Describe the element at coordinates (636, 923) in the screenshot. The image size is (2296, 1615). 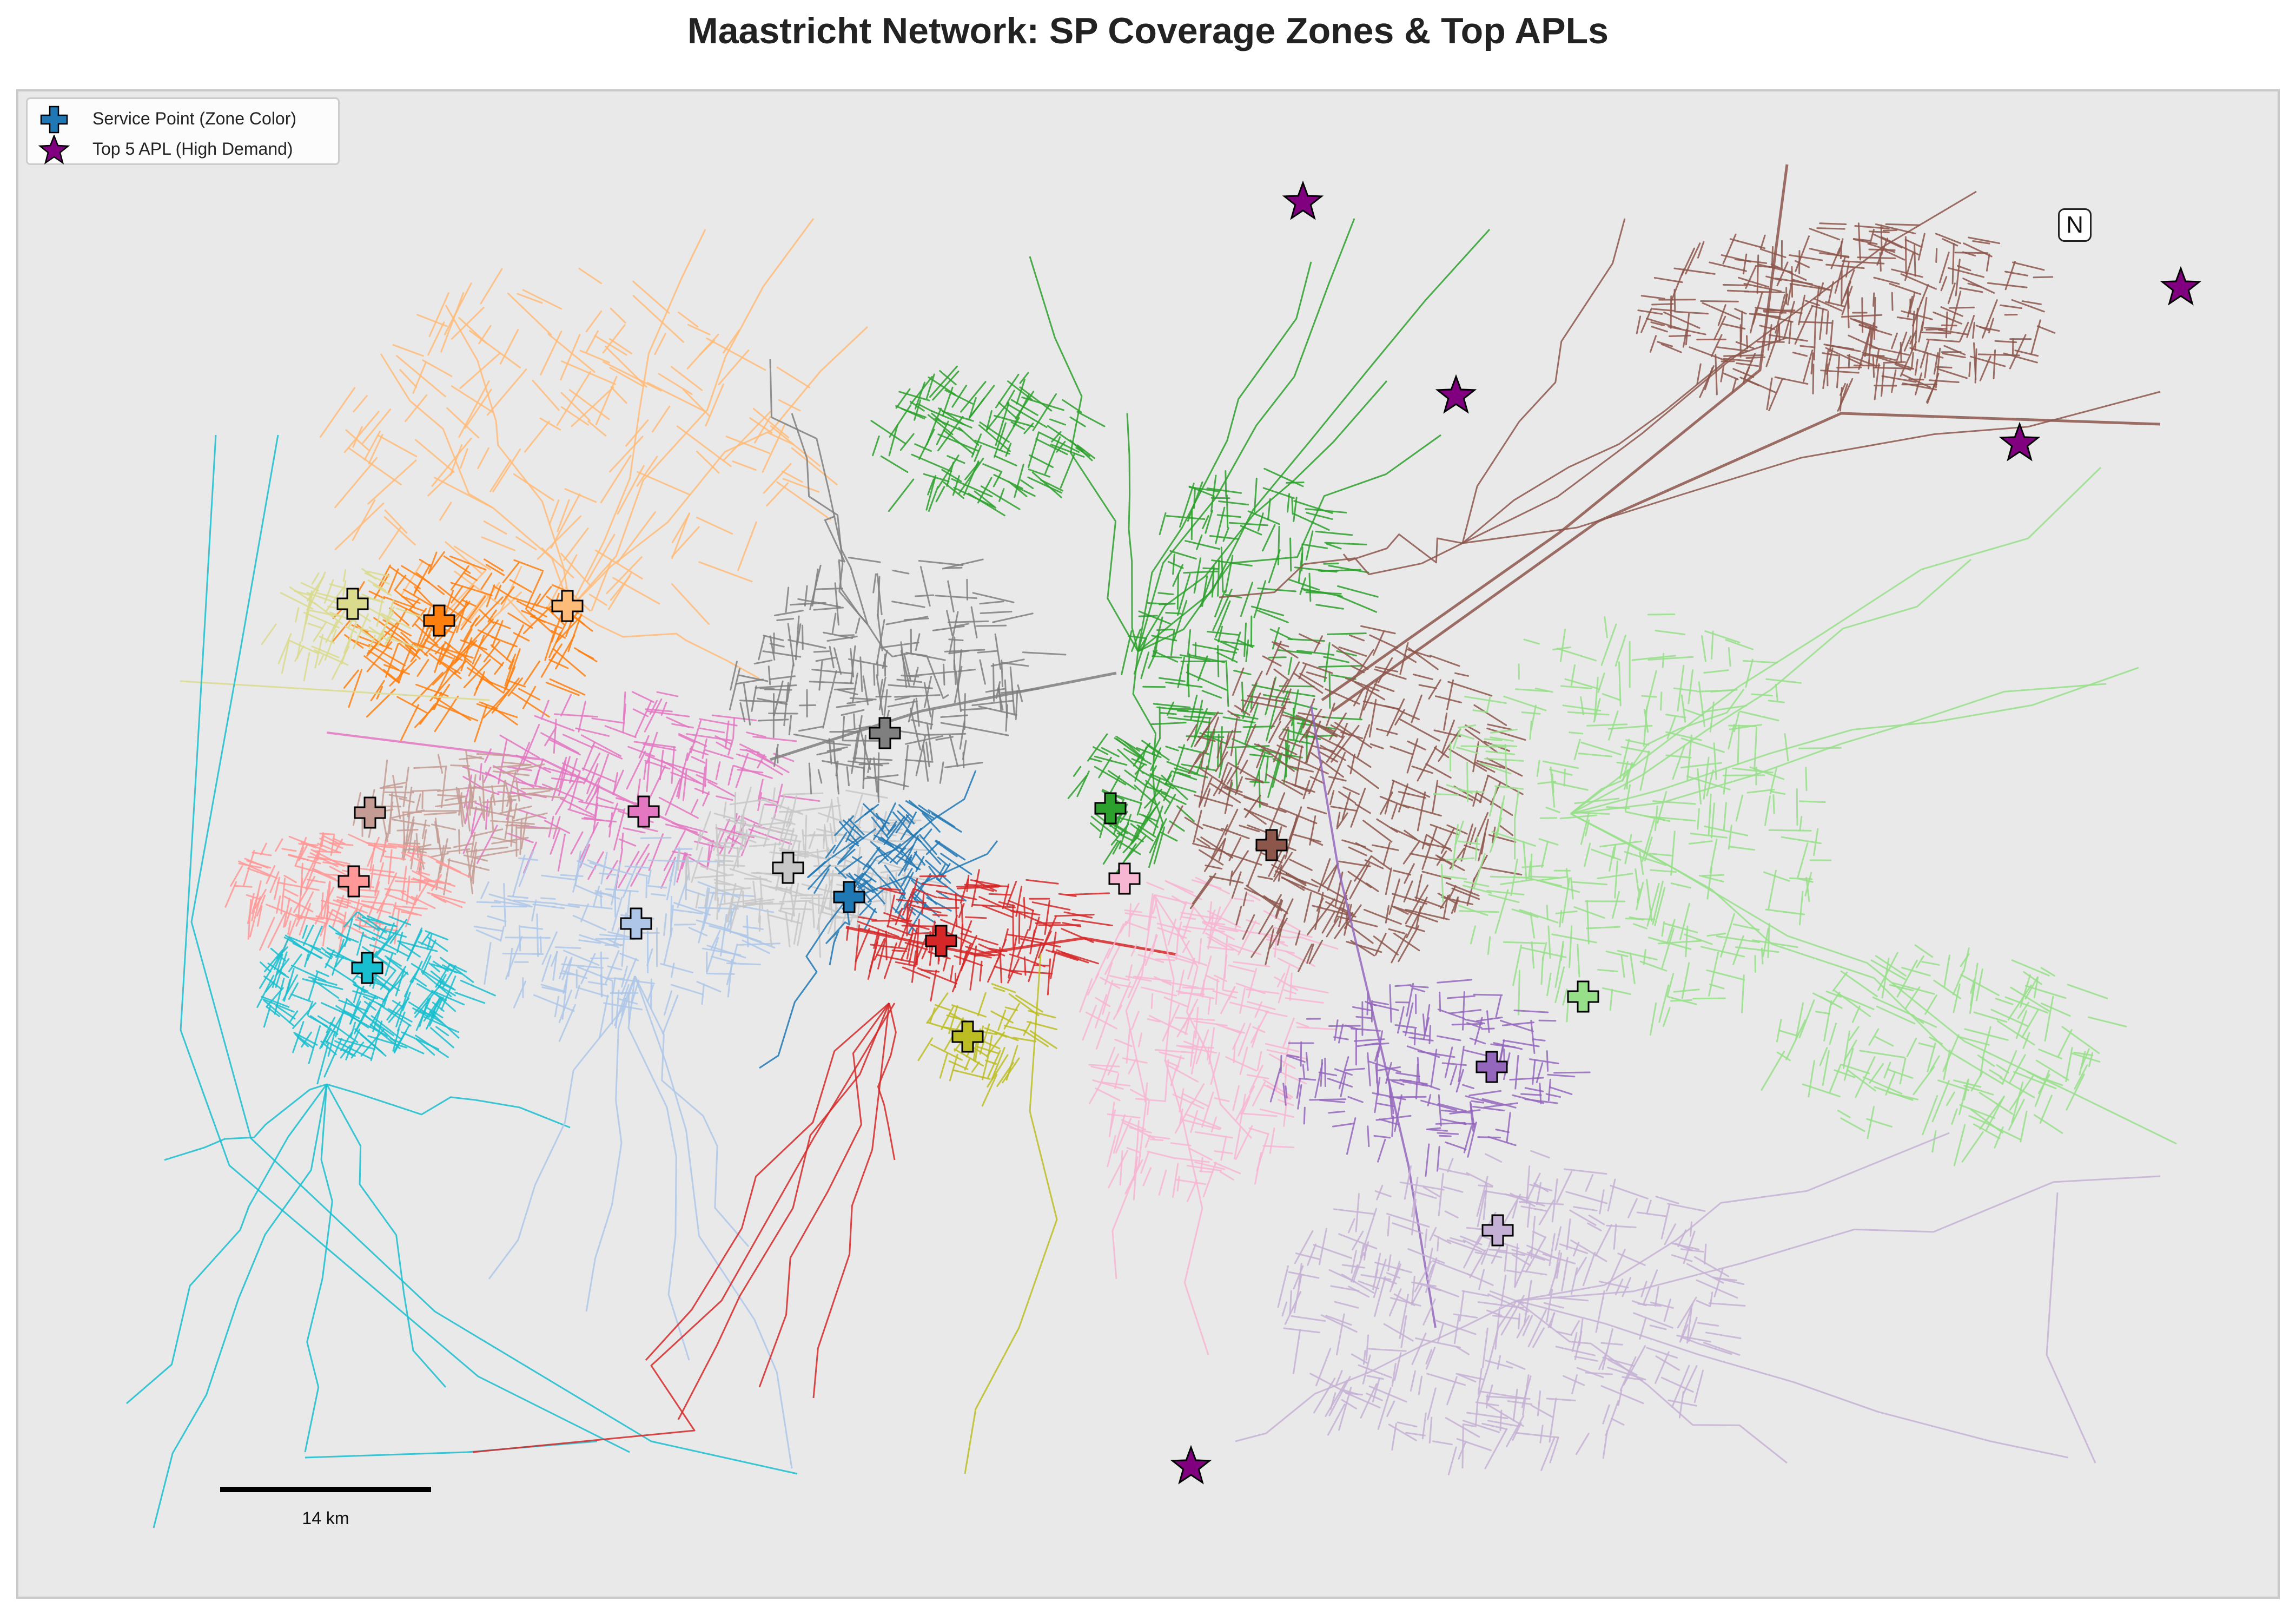
I see `service-point-light-blue` at that location.